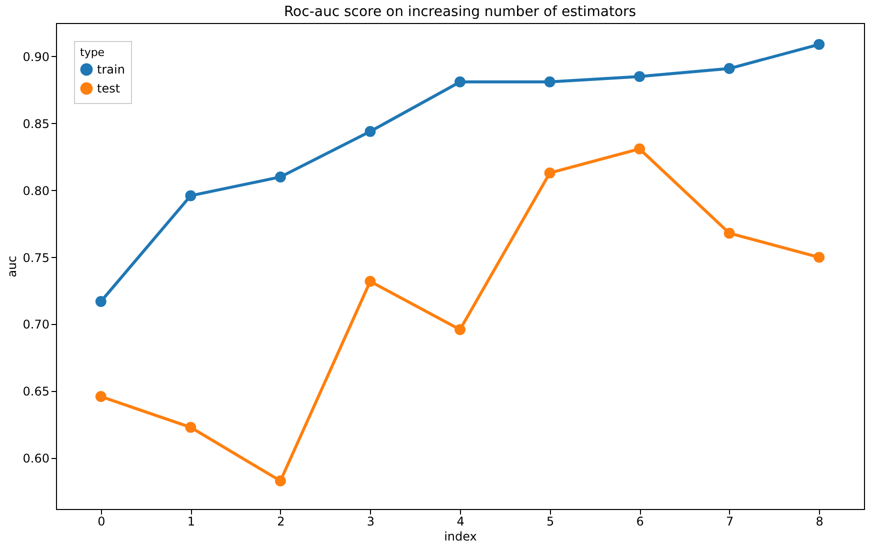 Image resolution: width=869 pixels, height=547 pixels. Describe the element at coordinates (281, 521) in the screenshot. I see `x-tick-label: 2` at that location.